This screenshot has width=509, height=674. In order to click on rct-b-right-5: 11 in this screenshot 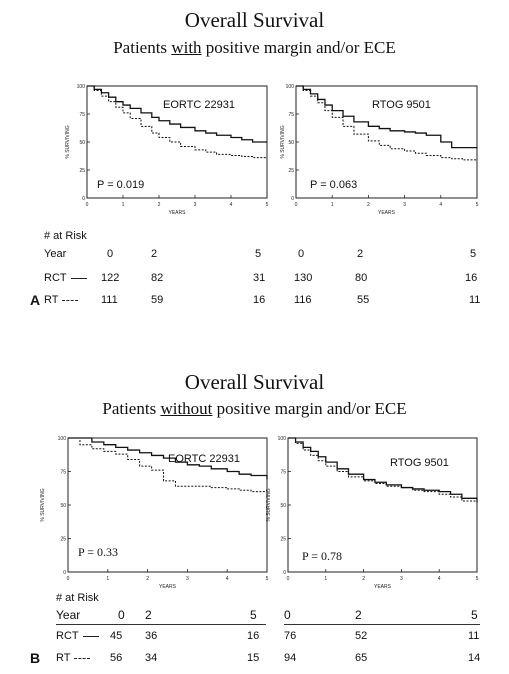, I will do `click(474, 636)`.